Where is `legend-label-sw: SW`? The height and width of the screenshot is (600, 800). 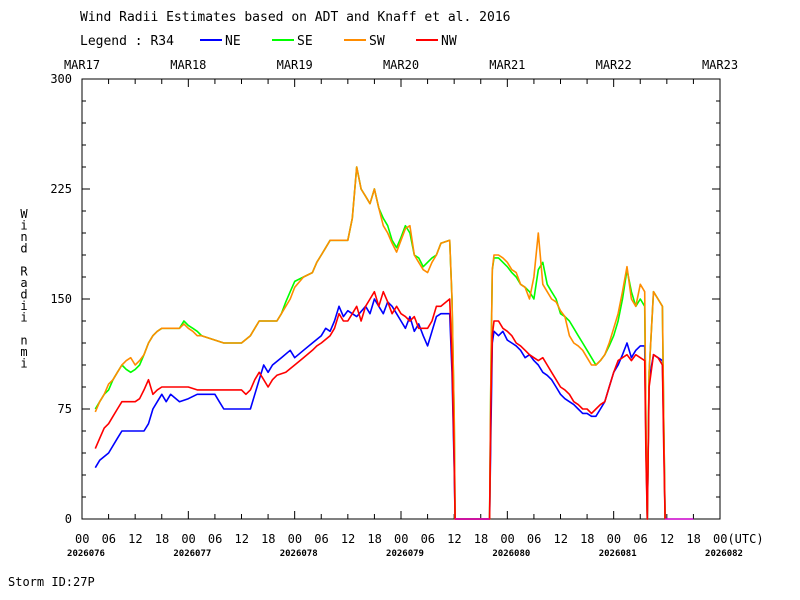 legend-label-sw: SW is located at coordinates (377, 41).